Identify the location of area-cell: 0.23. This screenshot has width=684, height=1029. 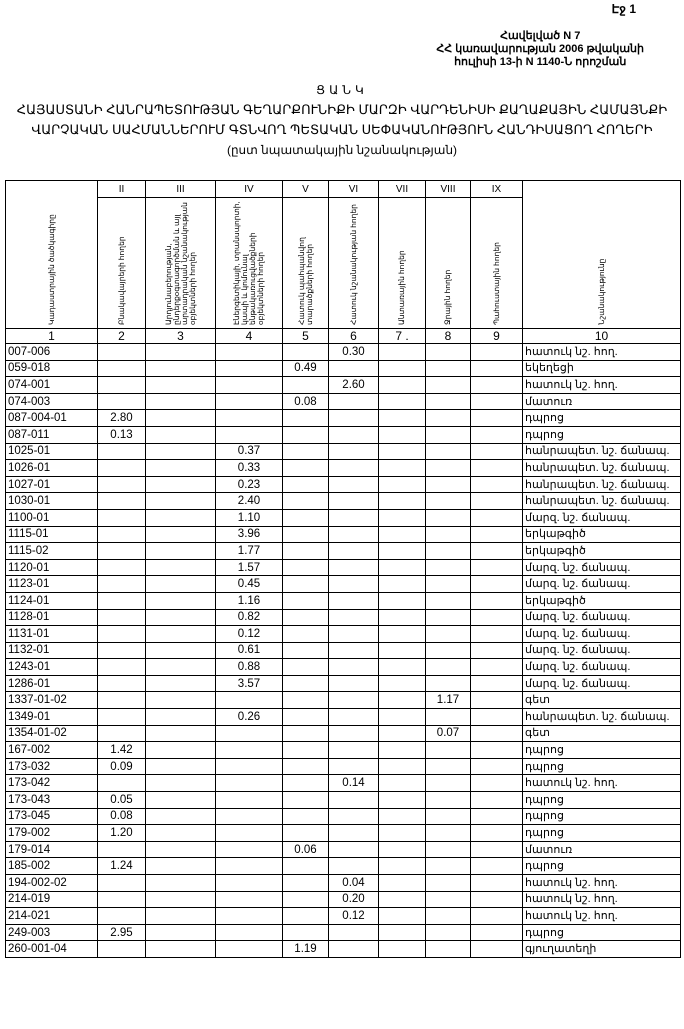
(249, 484).